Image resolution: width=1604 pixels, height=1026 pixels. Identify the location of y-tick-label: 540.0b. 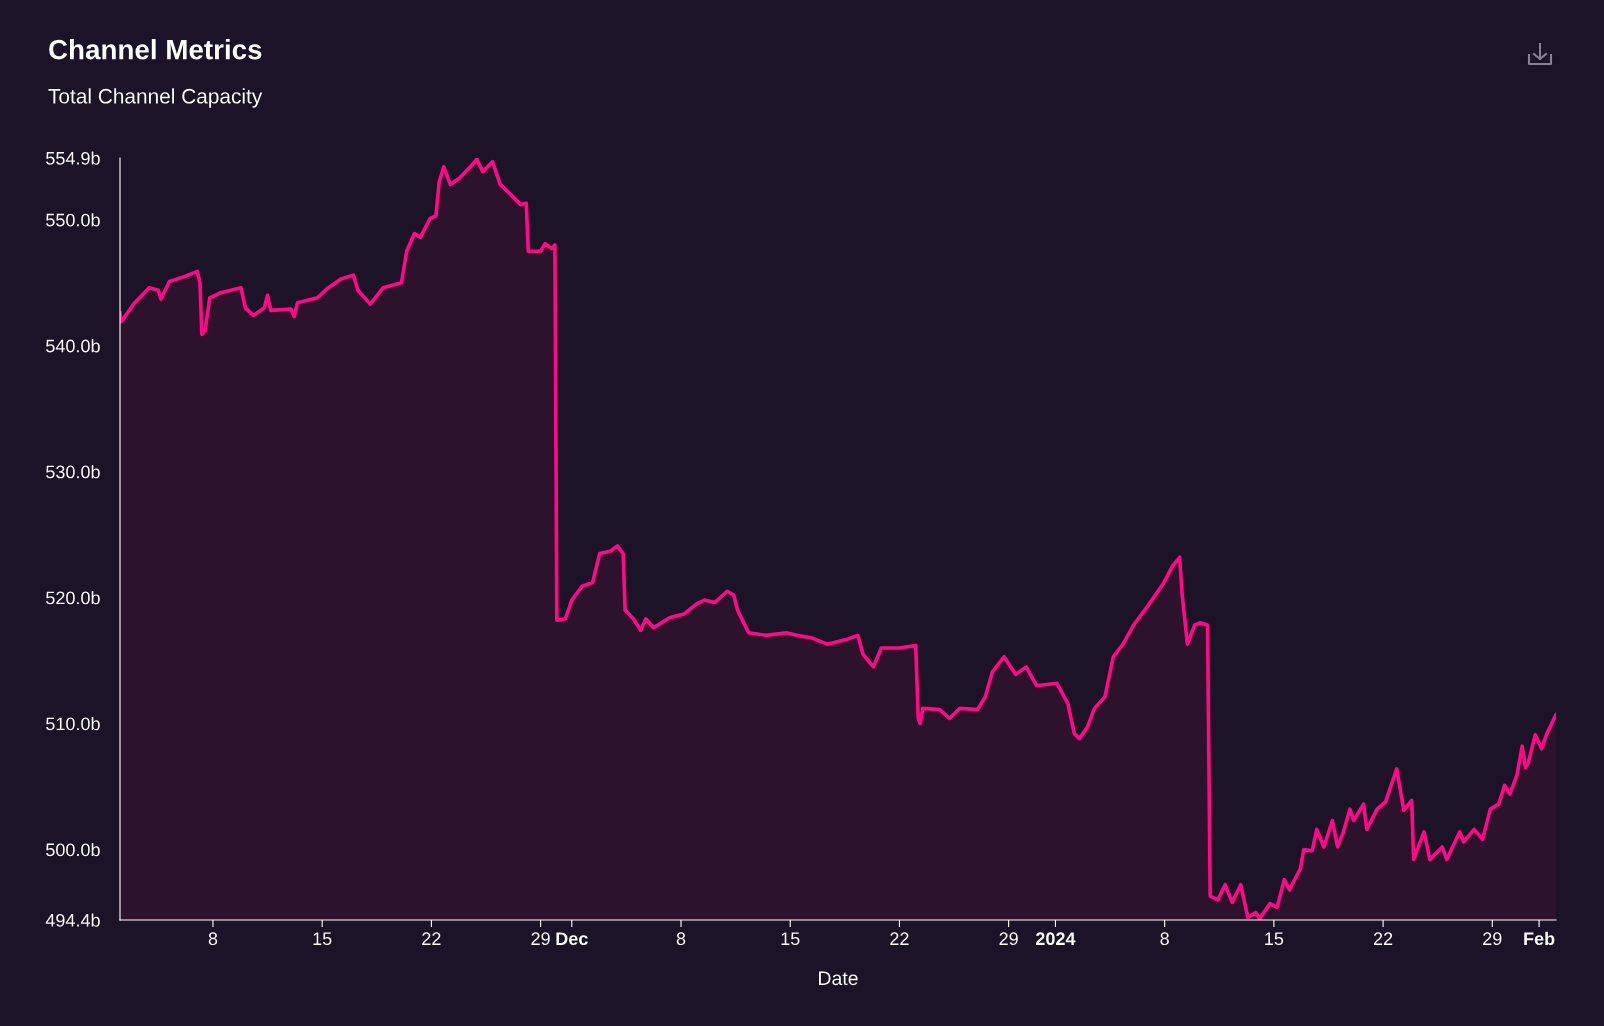
(73, 346).